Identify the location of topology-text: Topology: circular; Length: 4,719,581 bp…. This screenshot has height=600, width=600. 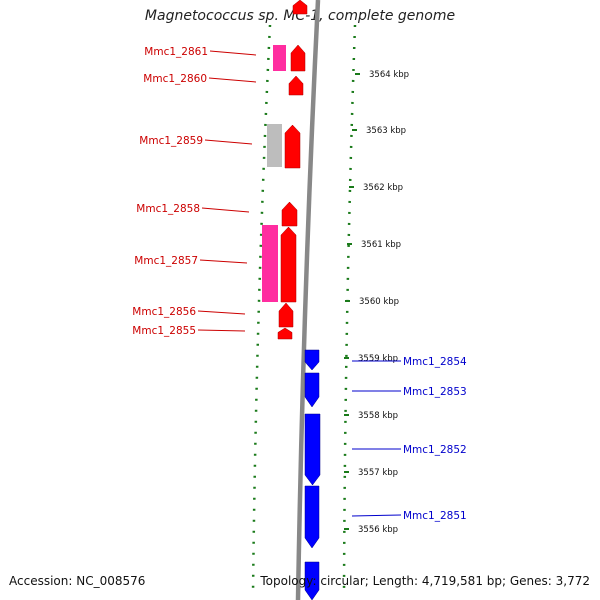
(425, 581).